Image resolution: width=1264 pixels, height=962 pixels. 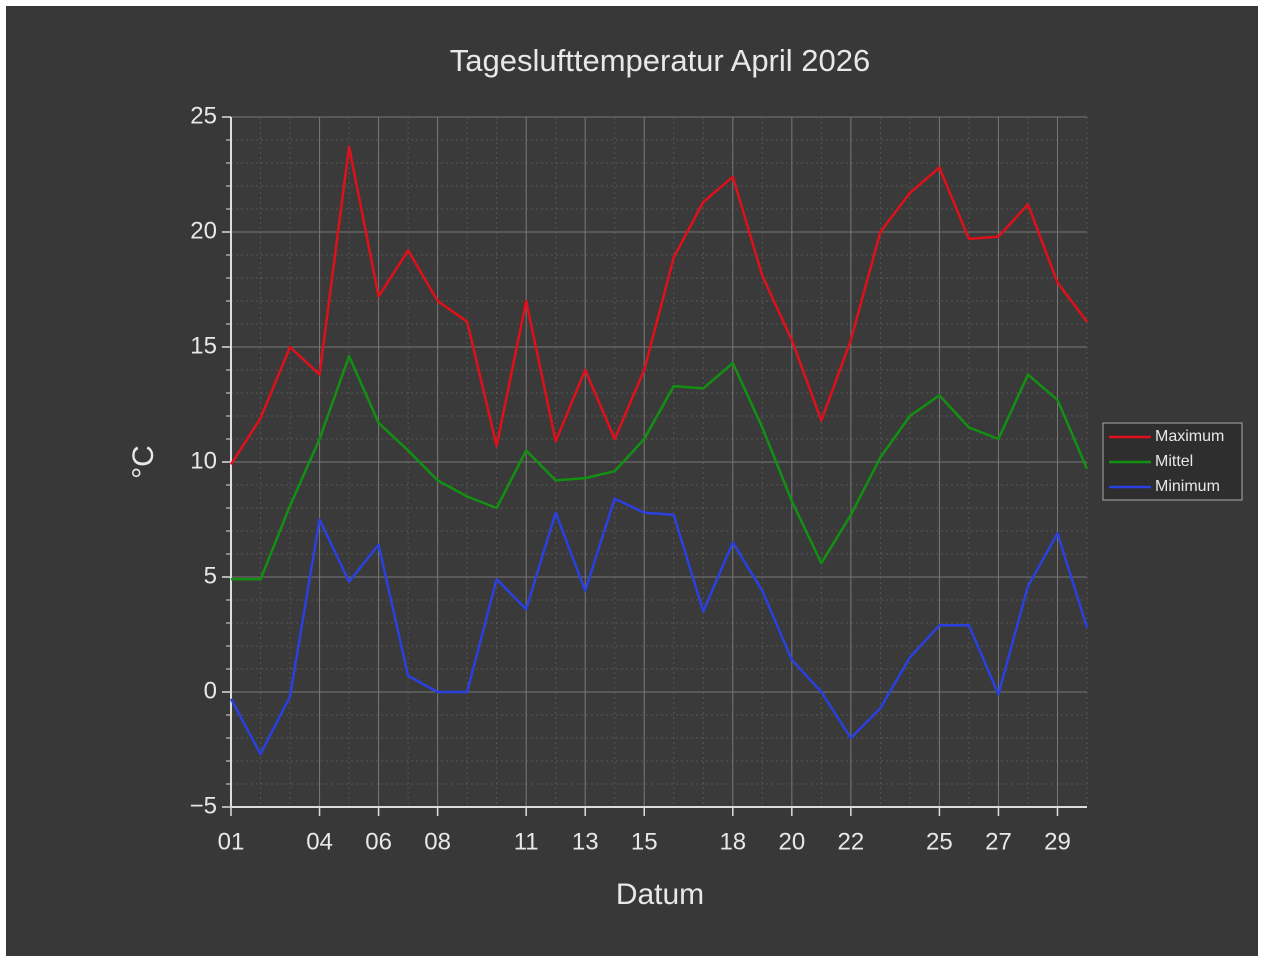 I want to click on y-tick-label: 10, so click(x=203, y=460).